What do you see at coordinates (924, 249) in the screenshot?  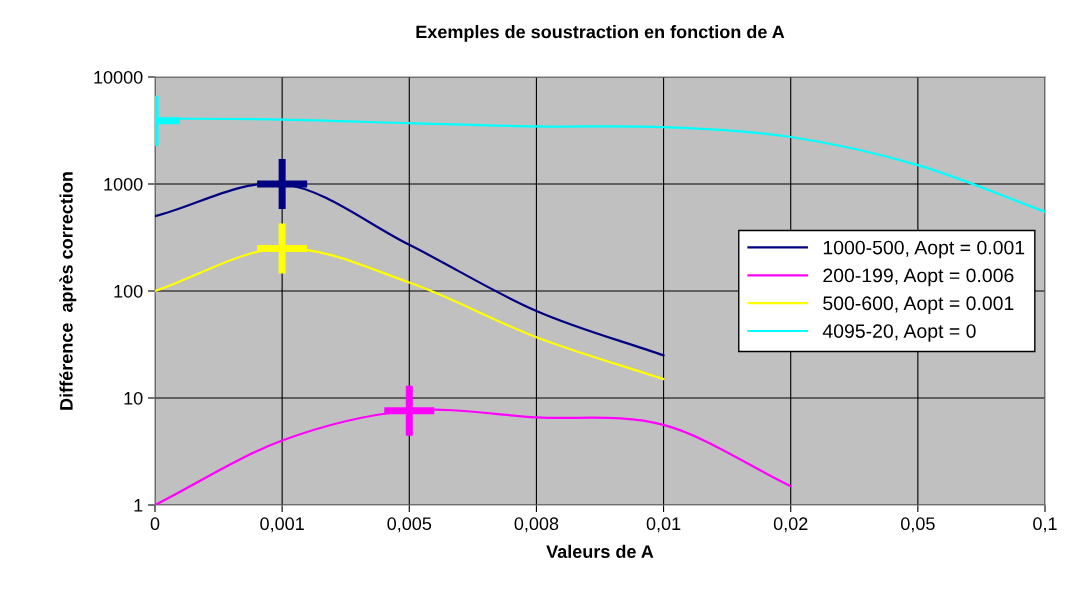 I see `legend-label: 1000-500, Aopt = 0.001` at bounding box center [924, 249].